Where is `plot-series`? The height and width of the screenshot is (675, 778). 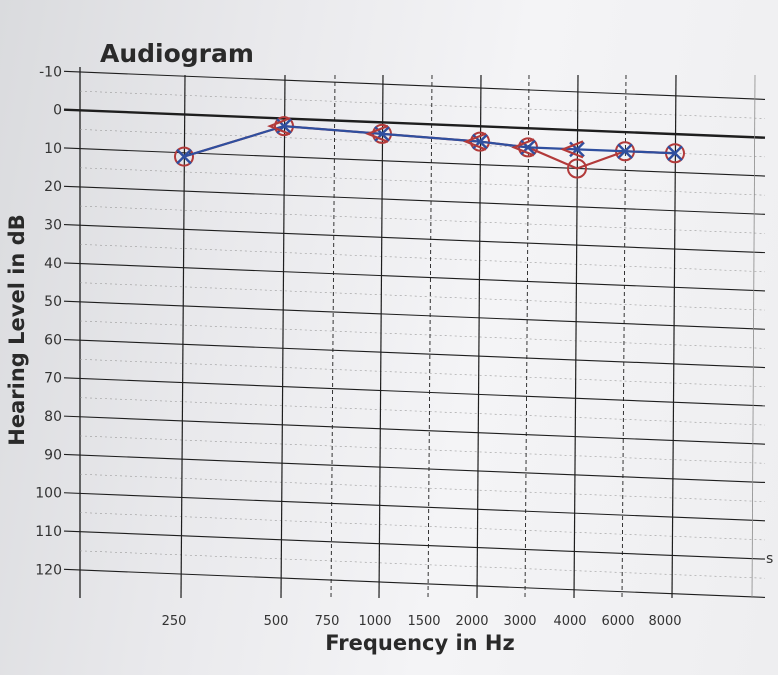
plot-series is located at coordinates (429, 147).